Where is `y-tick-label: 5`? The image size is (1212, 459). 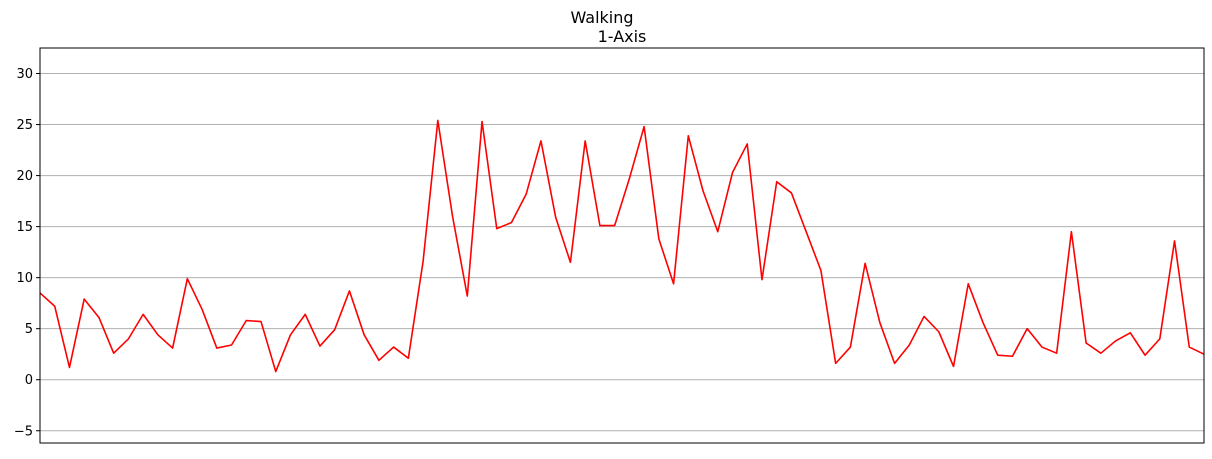 y-tick-label: 5 is located at coordinates (29, 329).